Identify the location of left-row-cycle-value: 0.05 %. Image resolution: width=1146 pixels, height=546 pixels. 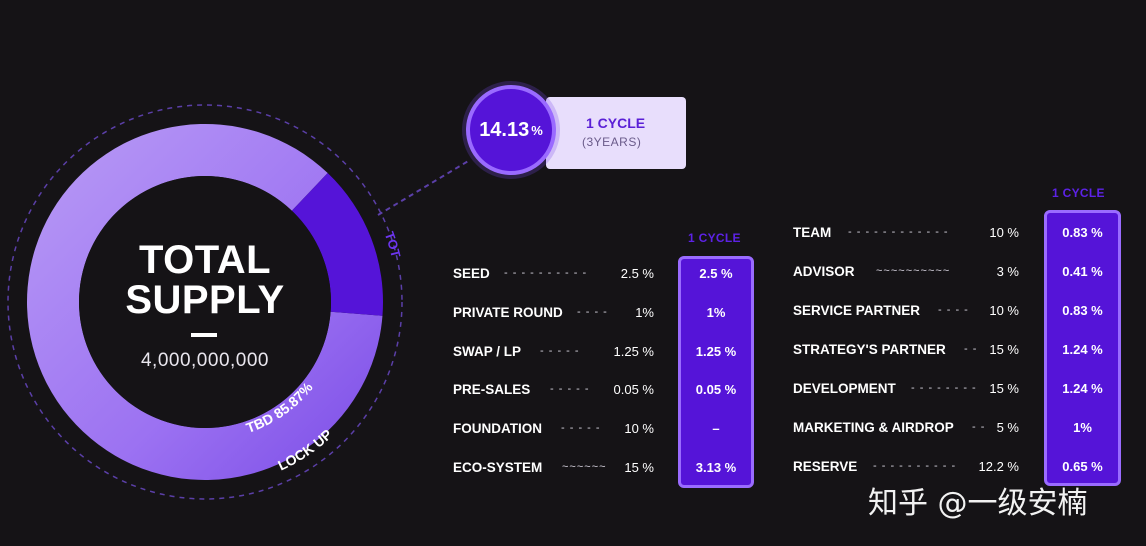
(716, 390).